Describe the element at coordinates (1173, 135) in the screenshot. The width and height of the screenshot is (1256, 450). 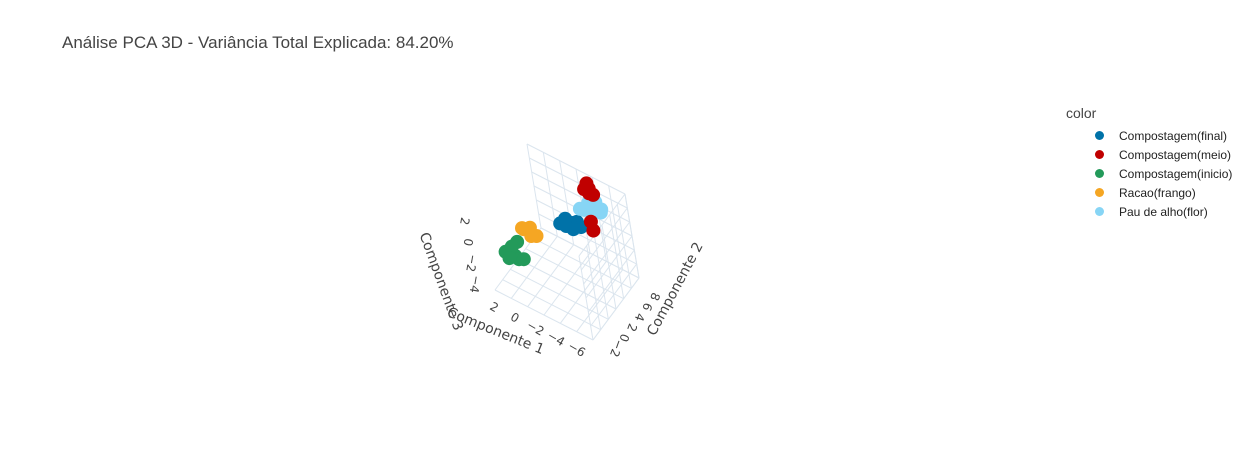
I see `legend-label: Compostagem(final)` at that location.